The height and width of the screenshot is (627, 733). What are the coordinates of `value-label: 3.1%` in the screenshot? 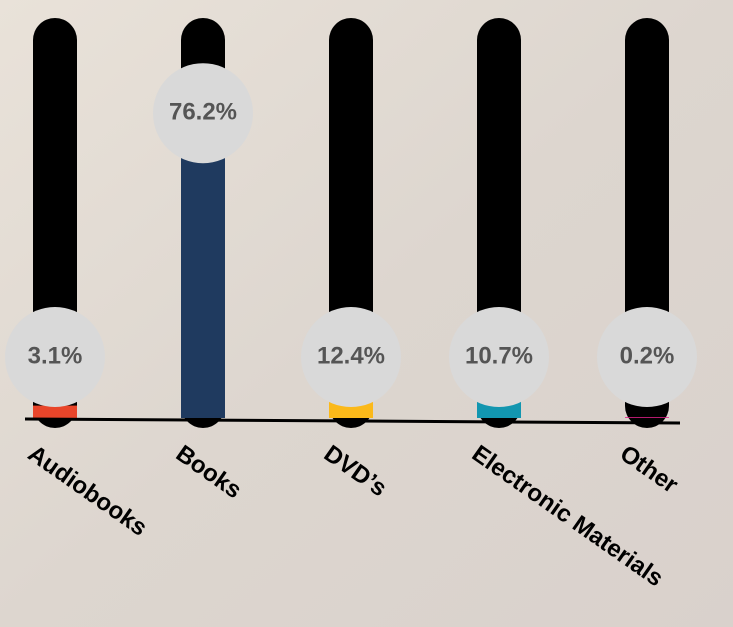 It's located at (55, 355).